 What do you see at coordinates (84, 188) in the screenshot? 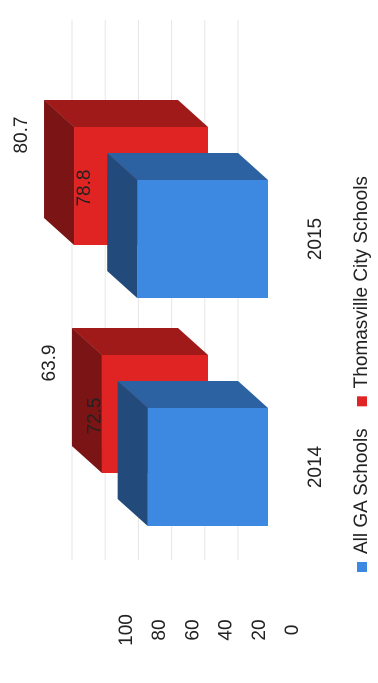
I see `value-label: 78.8` at bounding box center [84, 188].